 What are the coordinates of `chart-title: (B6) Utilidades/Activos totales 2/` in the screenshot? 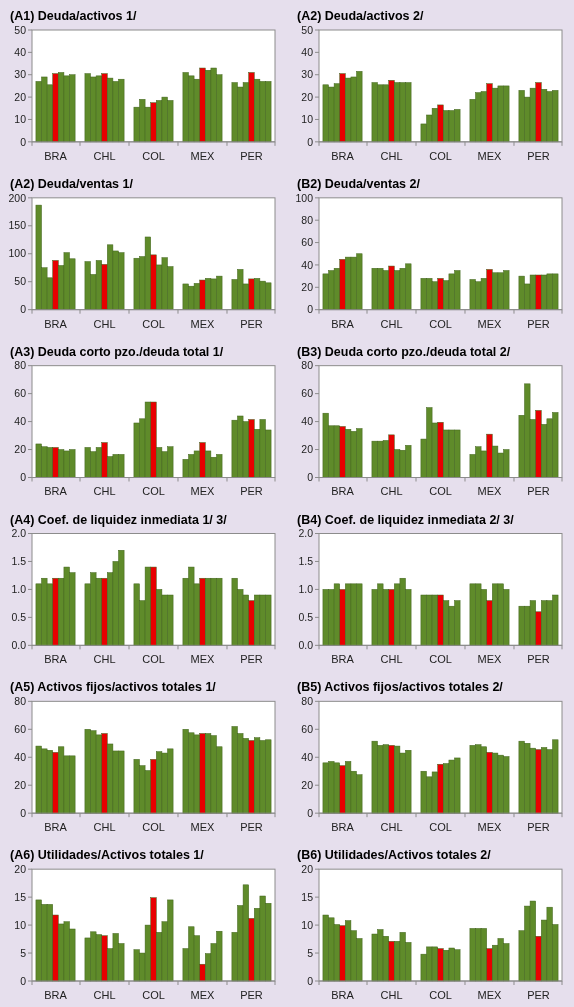 It's located at (394, 855).